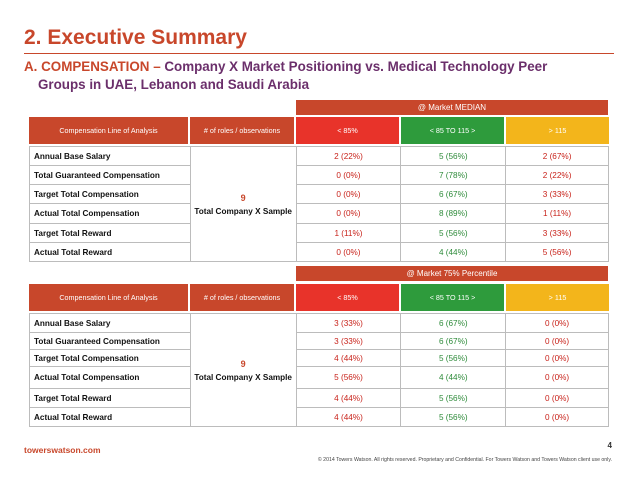  Describe the element at coordinates (135, 37) in the screenshot. I see `page-title: 2. Executive Summary` at that location.